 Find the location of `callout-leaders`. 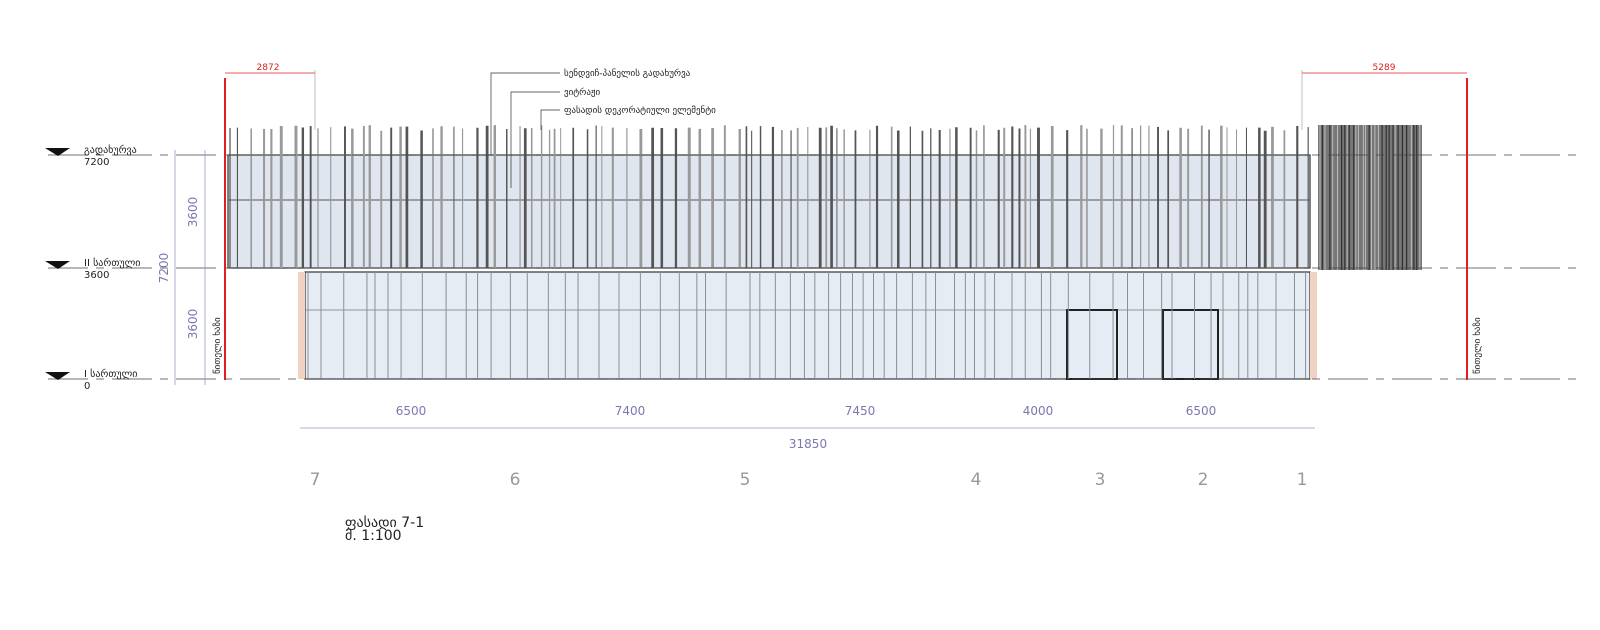

callout-leaders is located at coordinates (525, 130).